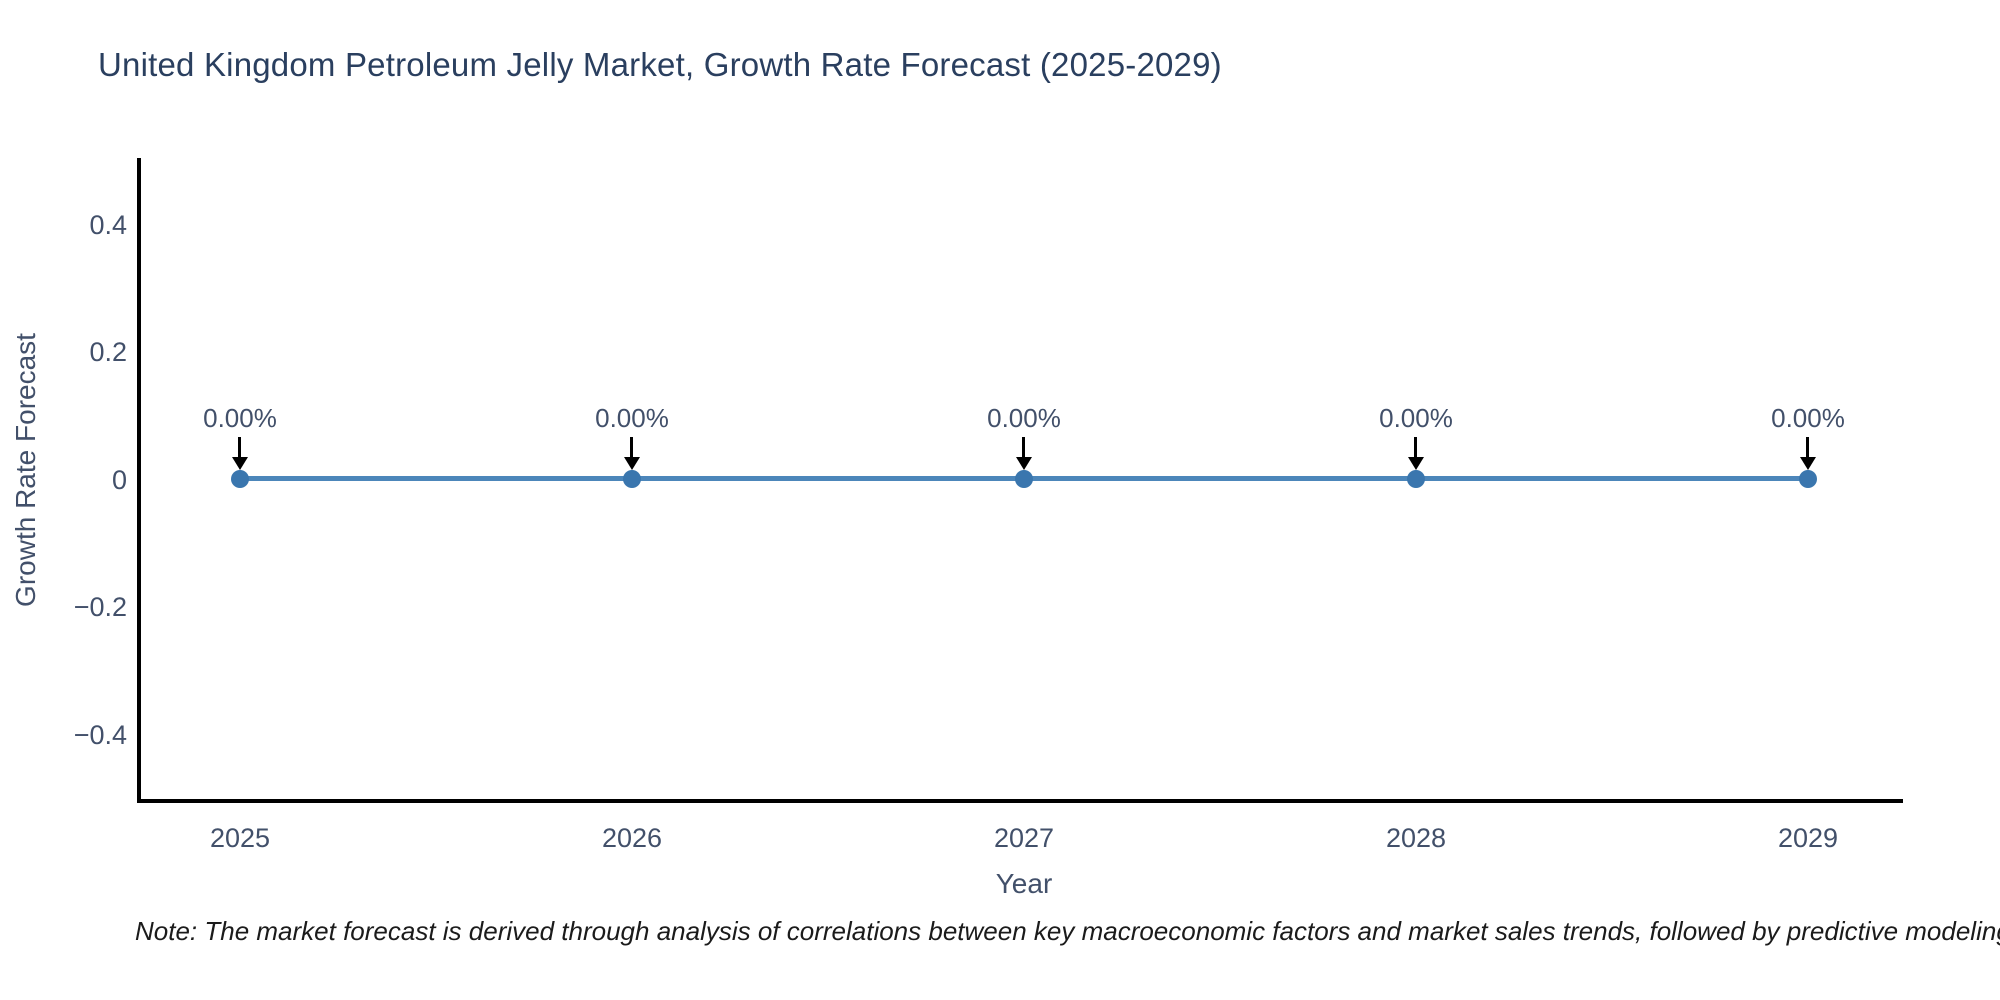  I want to click on x-tick-label: 2025, so click(240, 838).